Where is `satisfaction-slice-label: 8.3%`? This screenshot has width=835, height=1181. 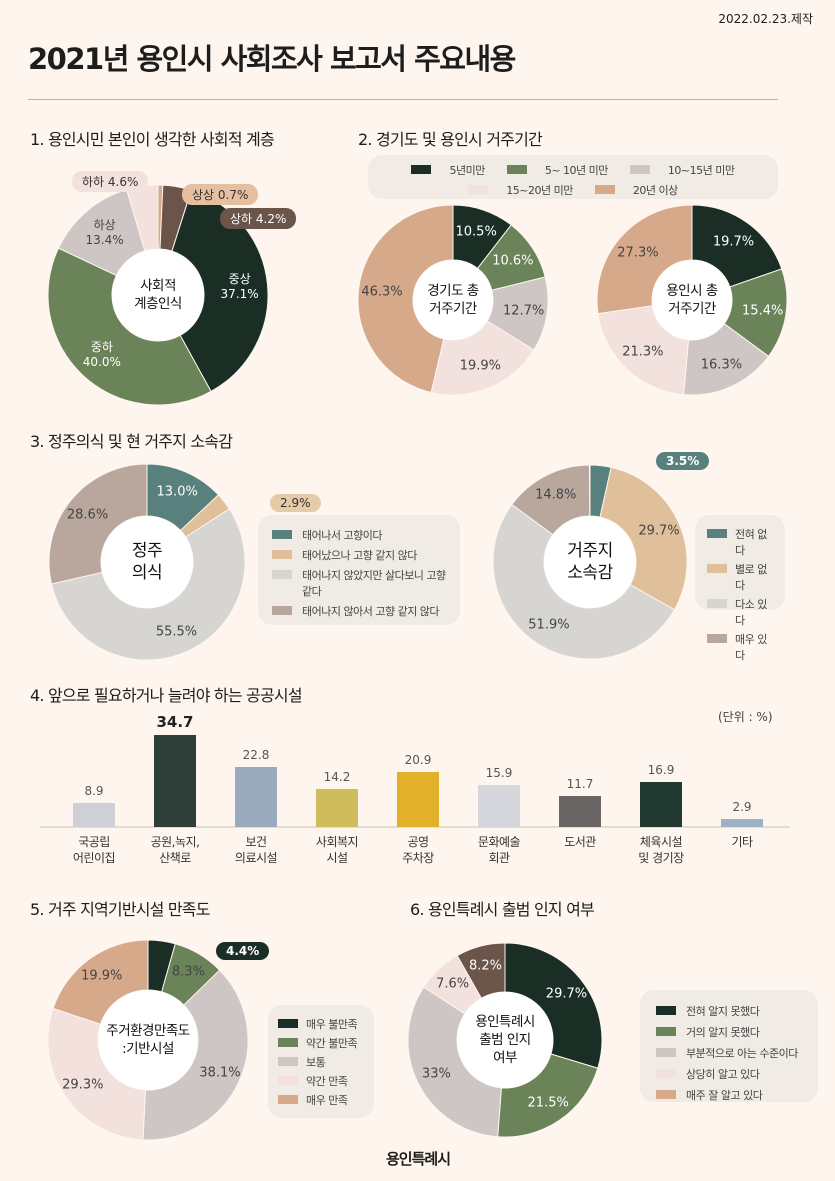 satisfaction-slice-label: 8.3% is located at coordinates (188, 972).